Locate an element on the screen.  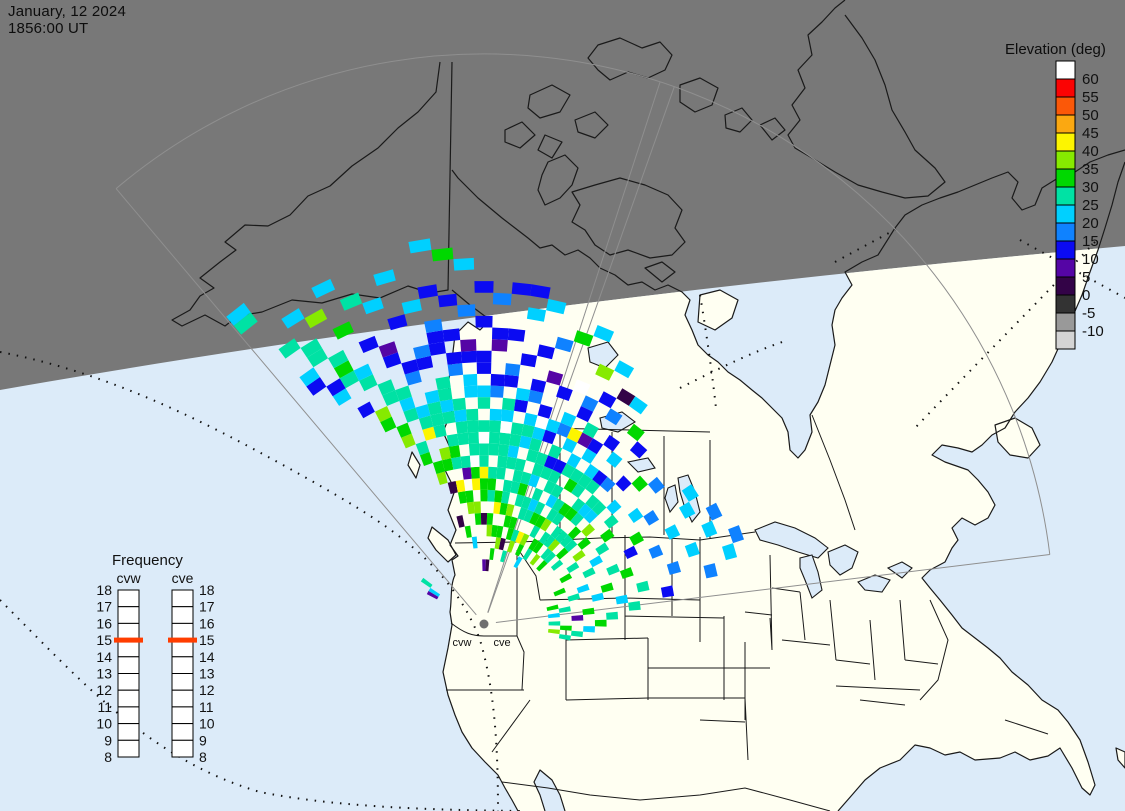
frequency-tick-label: 16 is located at coordinates (104, 623).